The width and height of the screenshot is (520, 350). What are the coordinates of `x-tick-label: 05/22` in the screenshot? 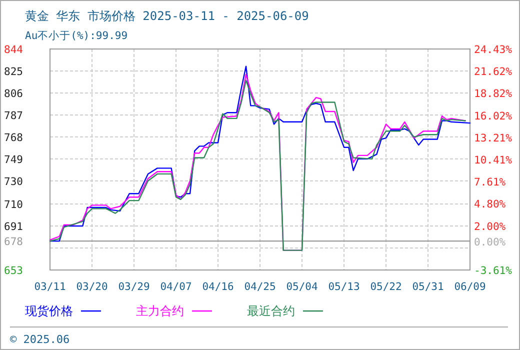 It's located at (386, 287).